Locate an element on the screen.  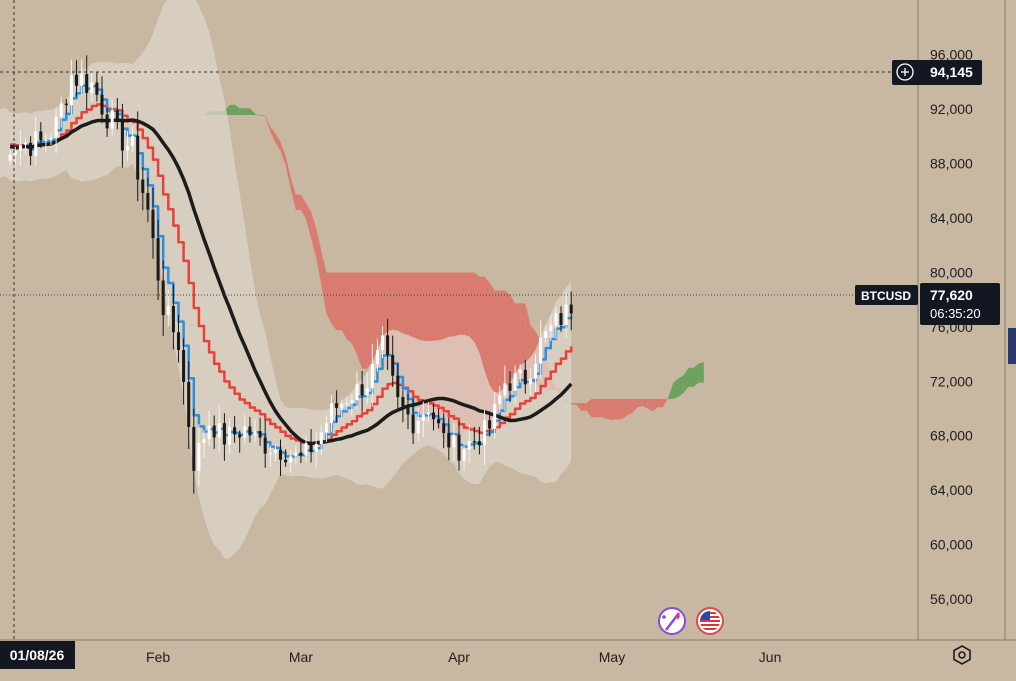
crosshair-date-text: 01/08/26 is located at coordinates (37, 655).